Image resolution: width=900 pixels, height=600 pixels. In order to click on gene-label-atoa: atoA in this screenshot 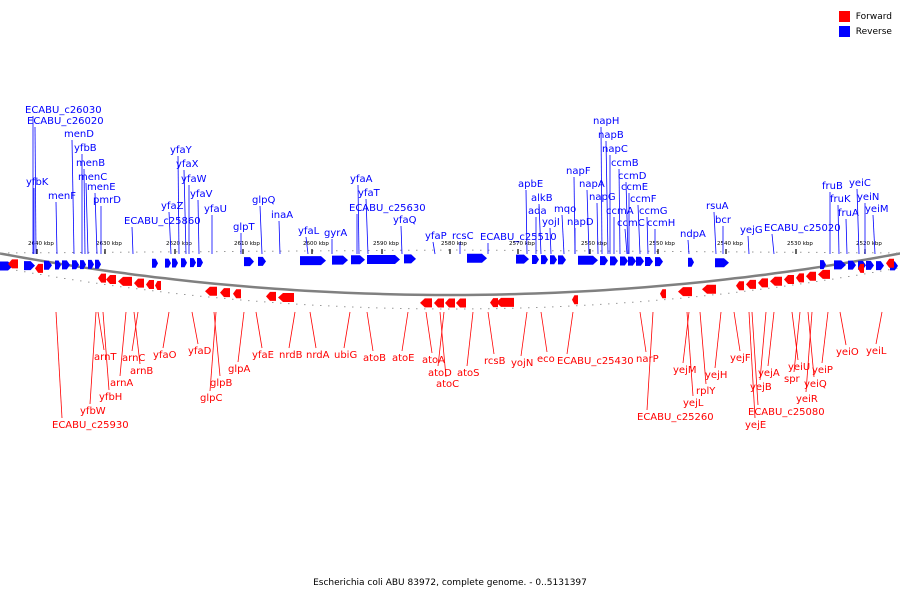, I will do `click(433, 360)`.